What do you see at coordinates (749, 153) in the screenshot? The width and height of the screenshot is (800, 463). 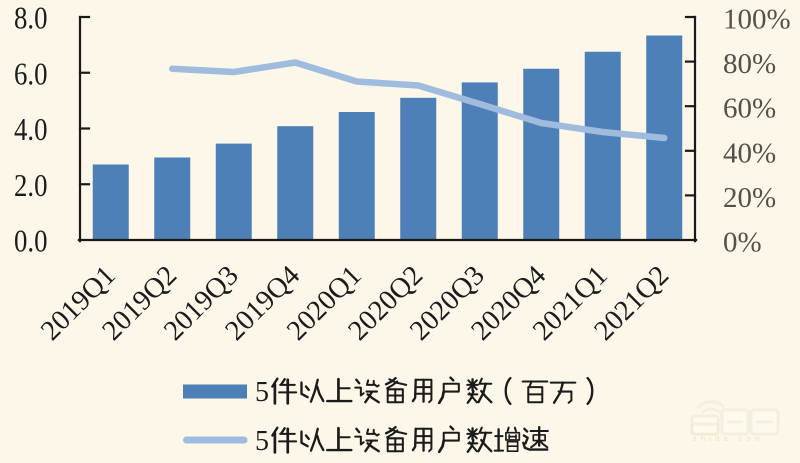 I see `svg-text: 40%` at bounding box center [749, 153].